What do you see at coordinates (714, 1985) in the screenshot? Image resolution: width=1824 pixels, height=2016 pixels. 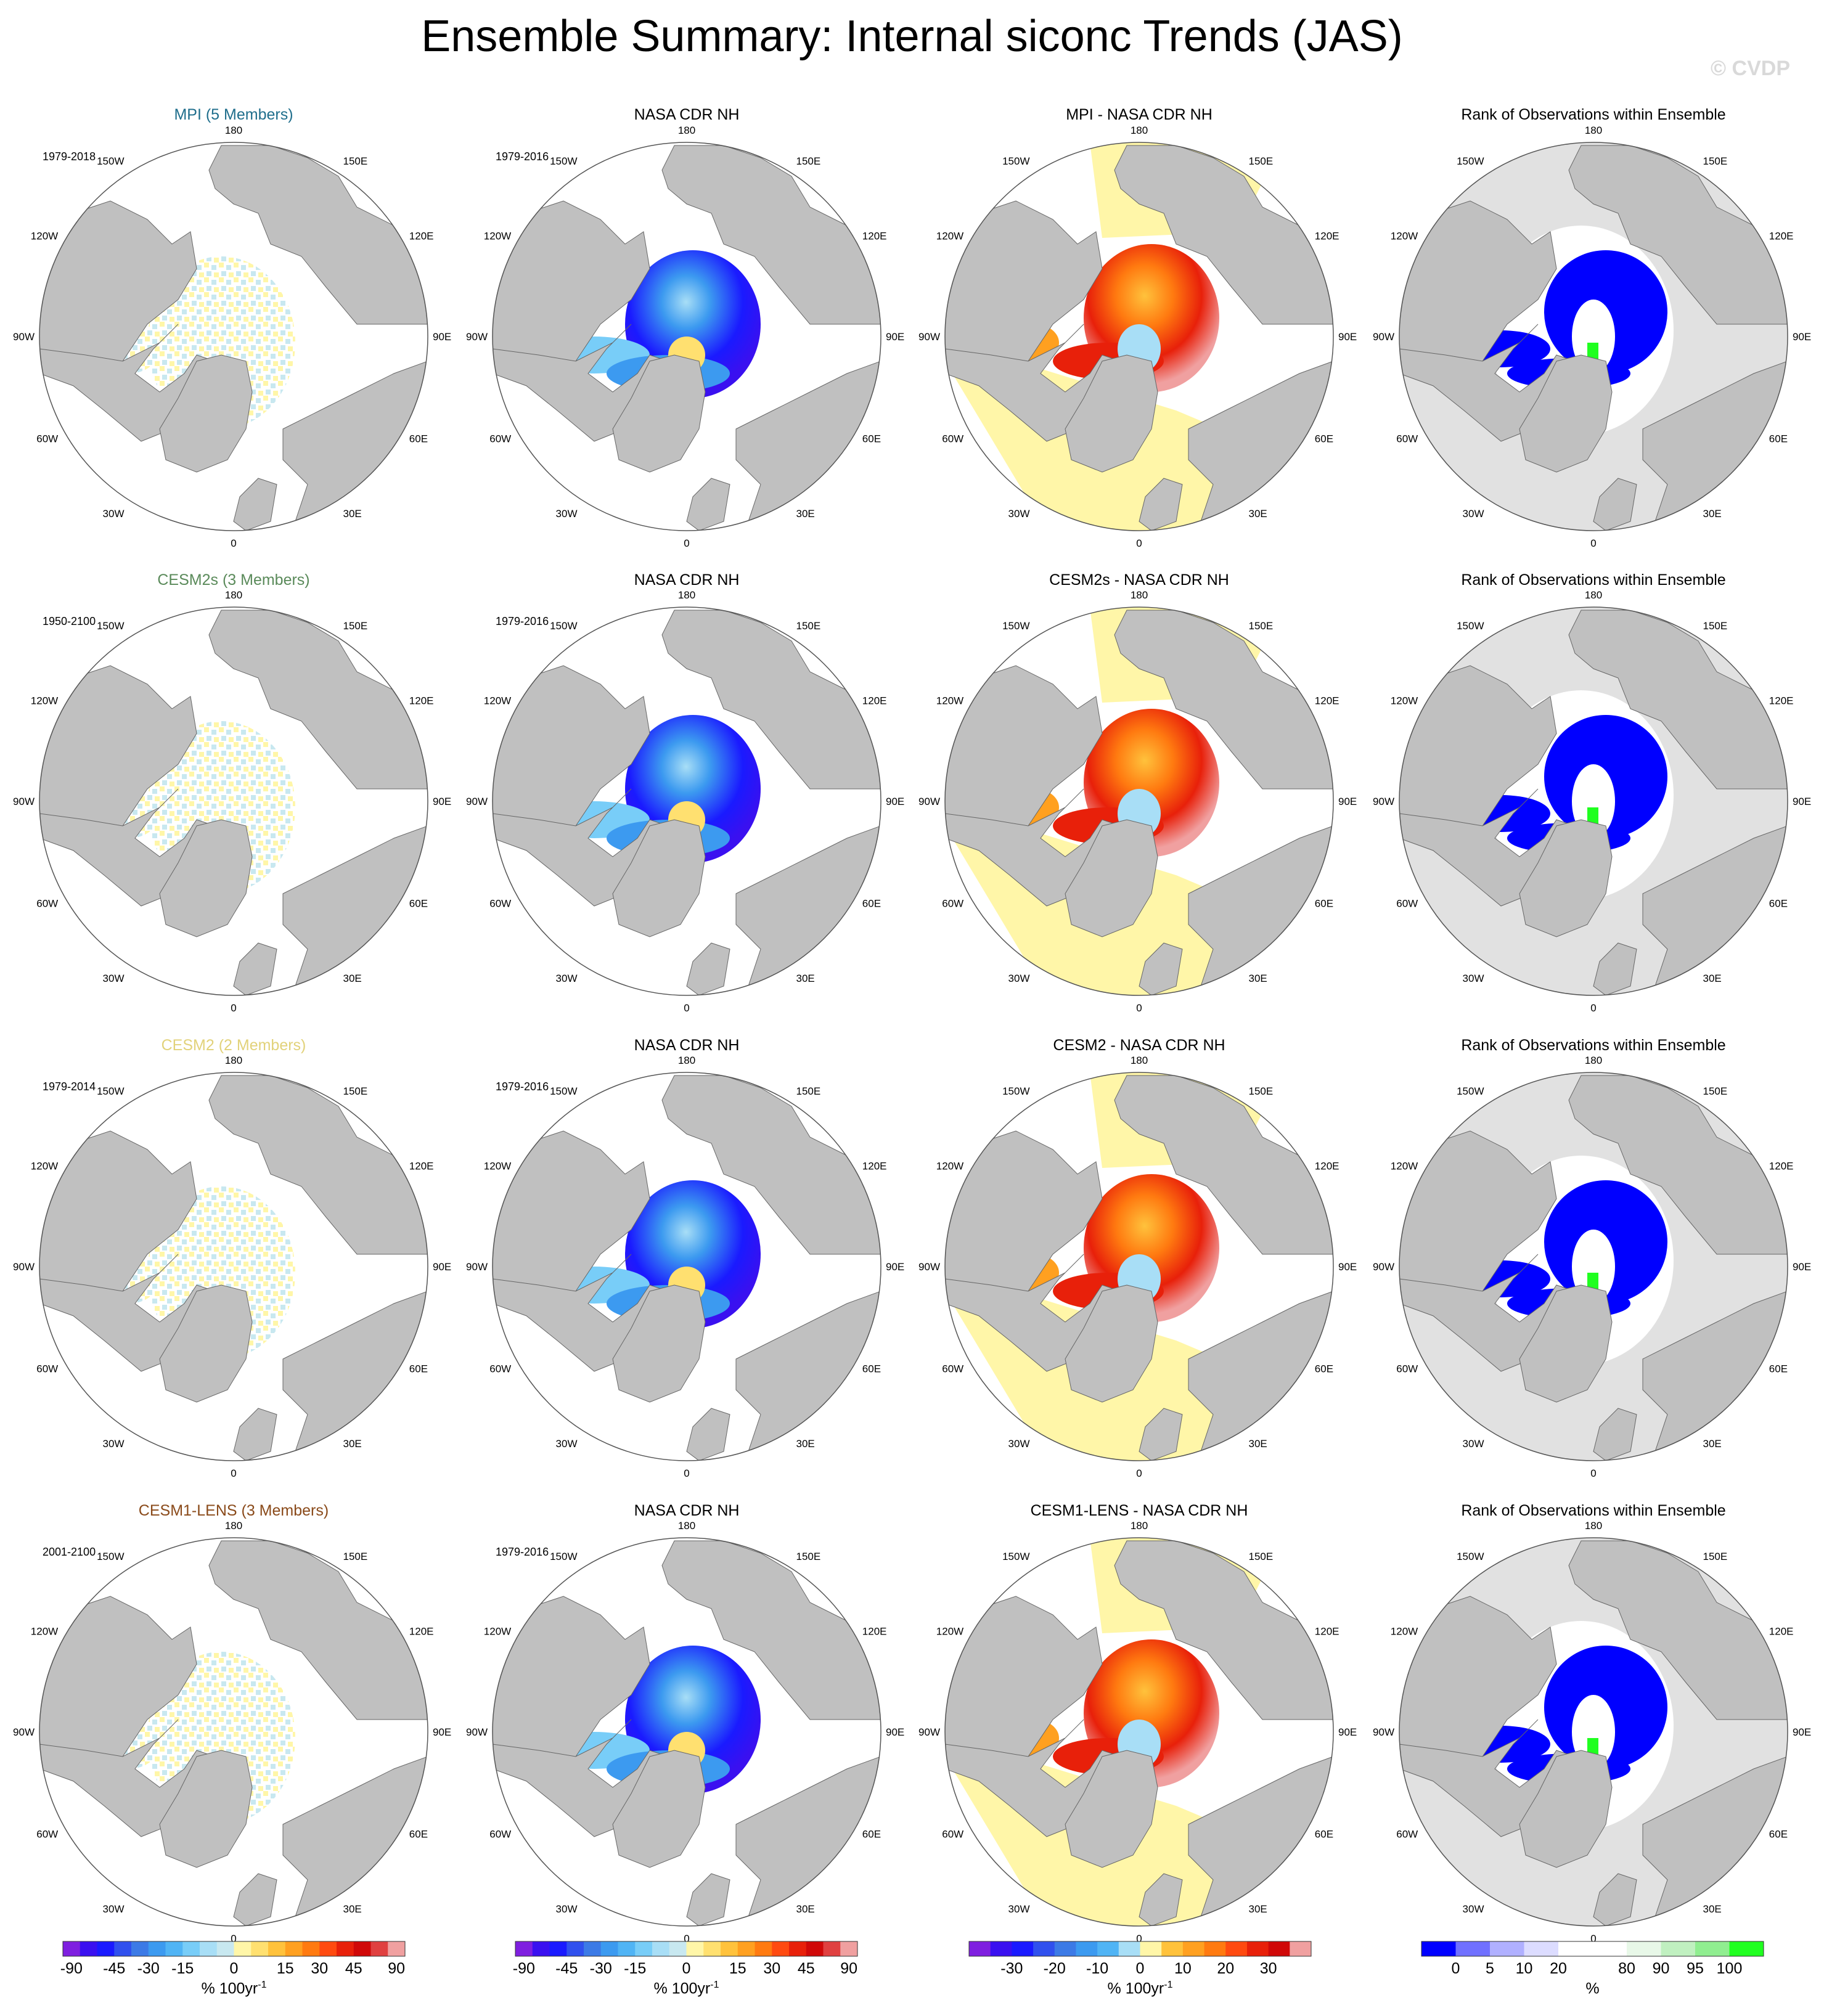 I see `colorbar-units-exponent: -1` at bounding box center [714, 1985].